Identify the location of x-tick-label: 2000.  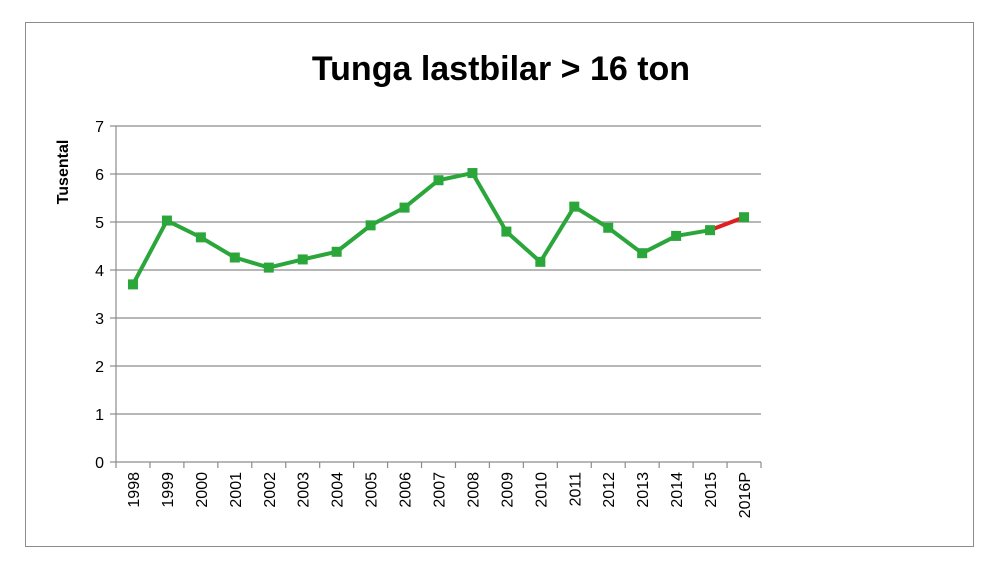
(202, 490).